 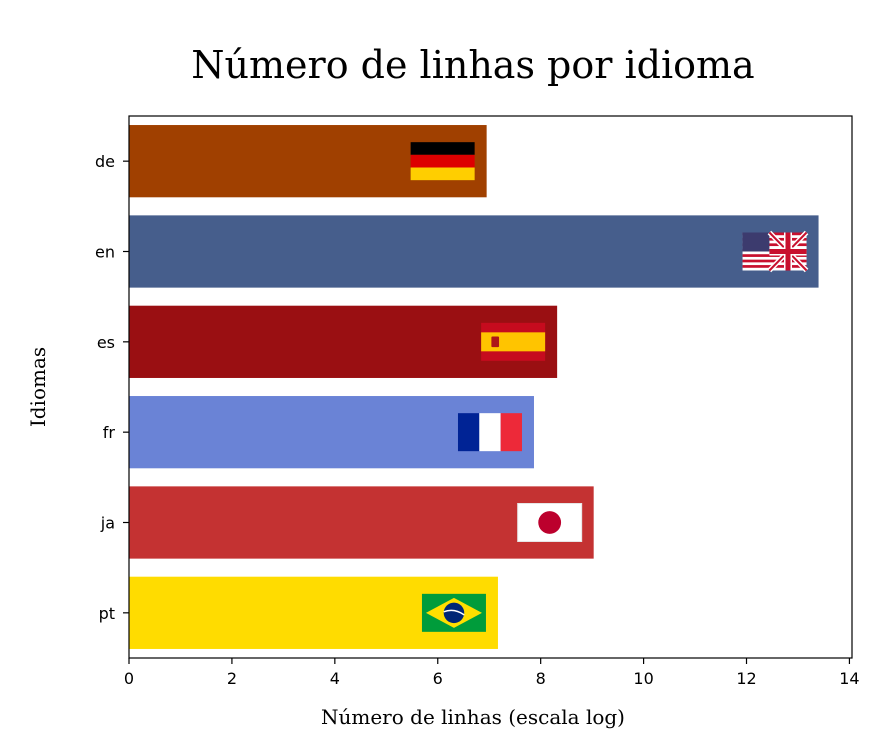 What do you see at coordinates (775, 251) in the screenshot?
I see `uk-flag-icon` at bounding box center [775, 251].